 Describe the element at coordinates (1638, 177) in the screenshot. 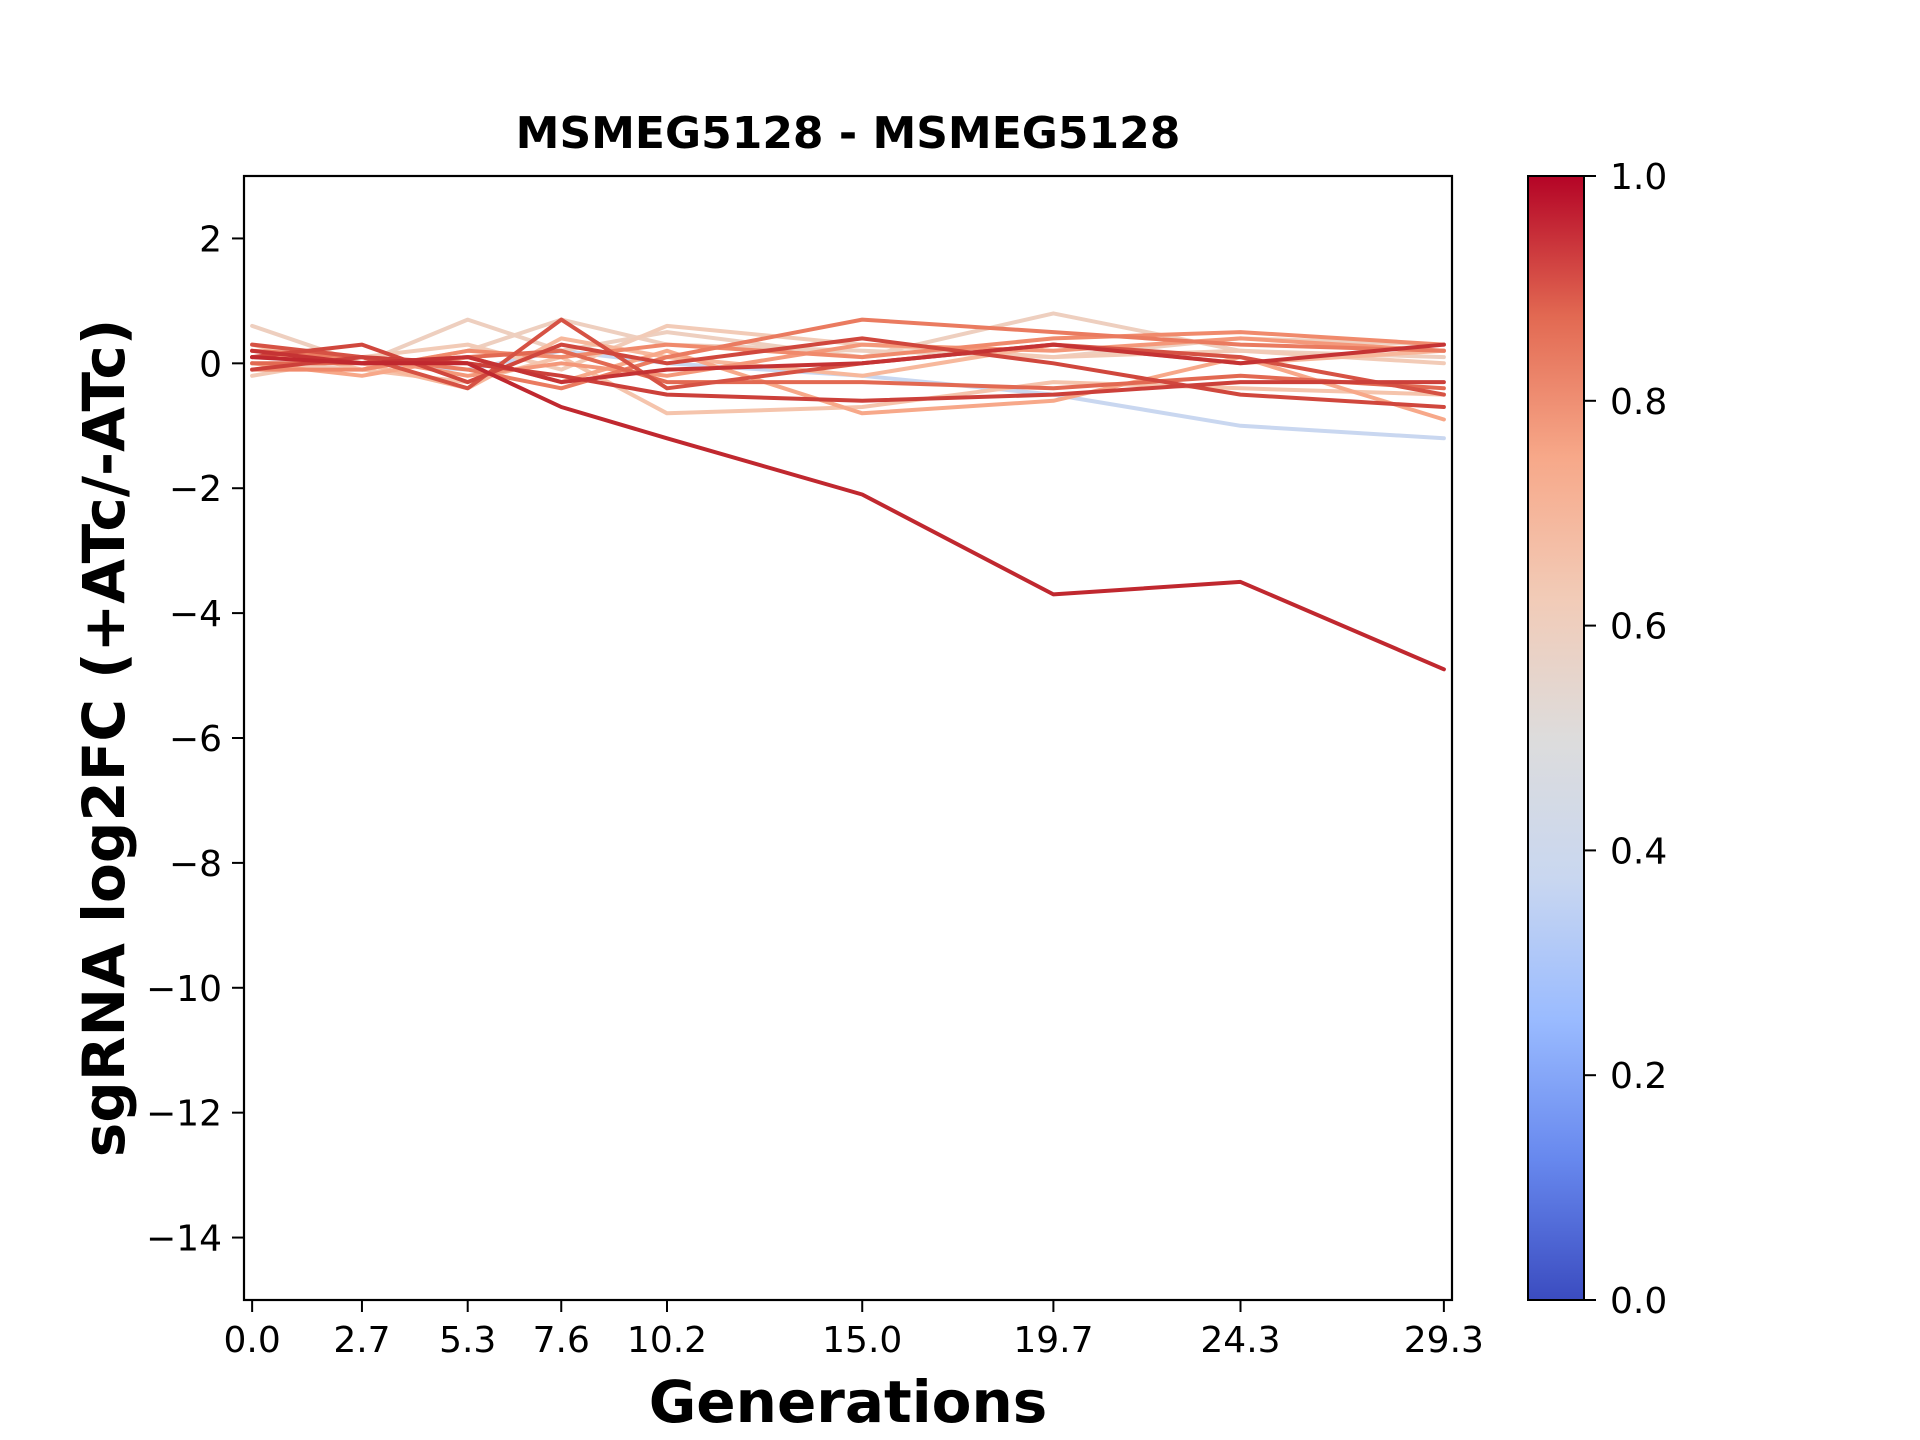

I see `colorbar-tick-label: 1.0` at that location.